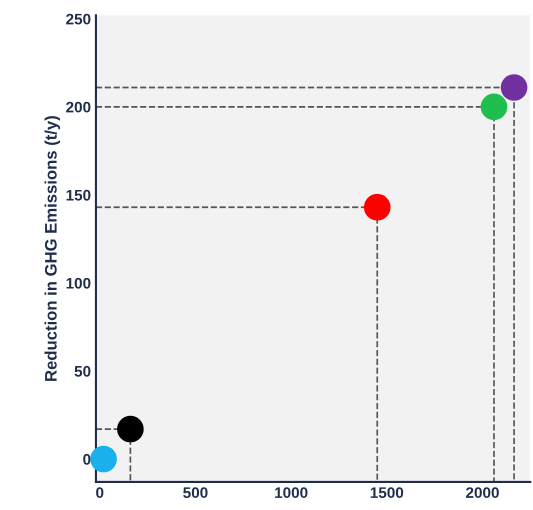 Image resolution: width=533 pixels, height=510 pixels. Describe the element at coordinates (78, 283) in the screenshot. I see `y-tick-label: 100` at that location.